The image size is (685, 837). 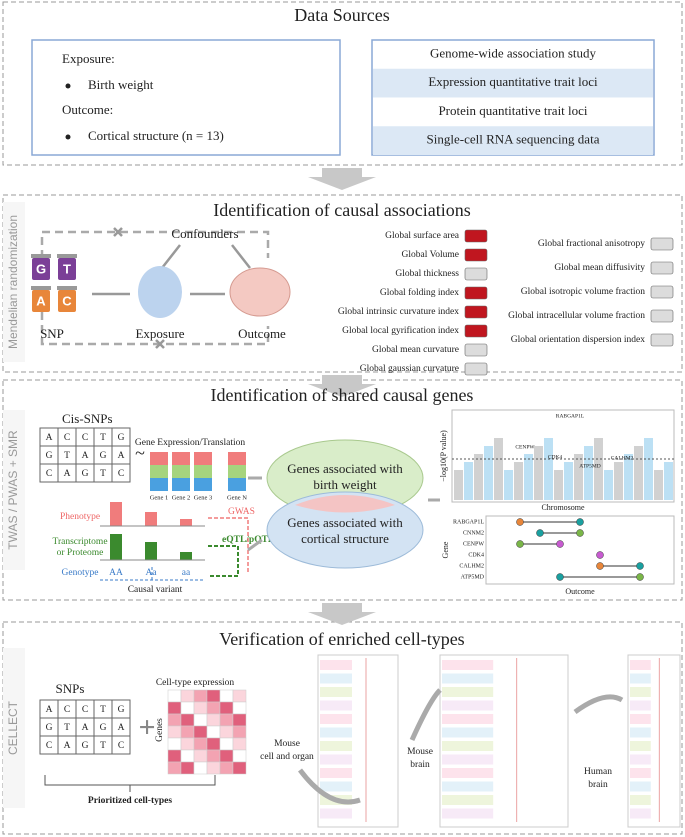 What do you see at coordinates (570, 416) in the screenshot?
I see `label: RABGAP1L` at bounding box center [570, 416].